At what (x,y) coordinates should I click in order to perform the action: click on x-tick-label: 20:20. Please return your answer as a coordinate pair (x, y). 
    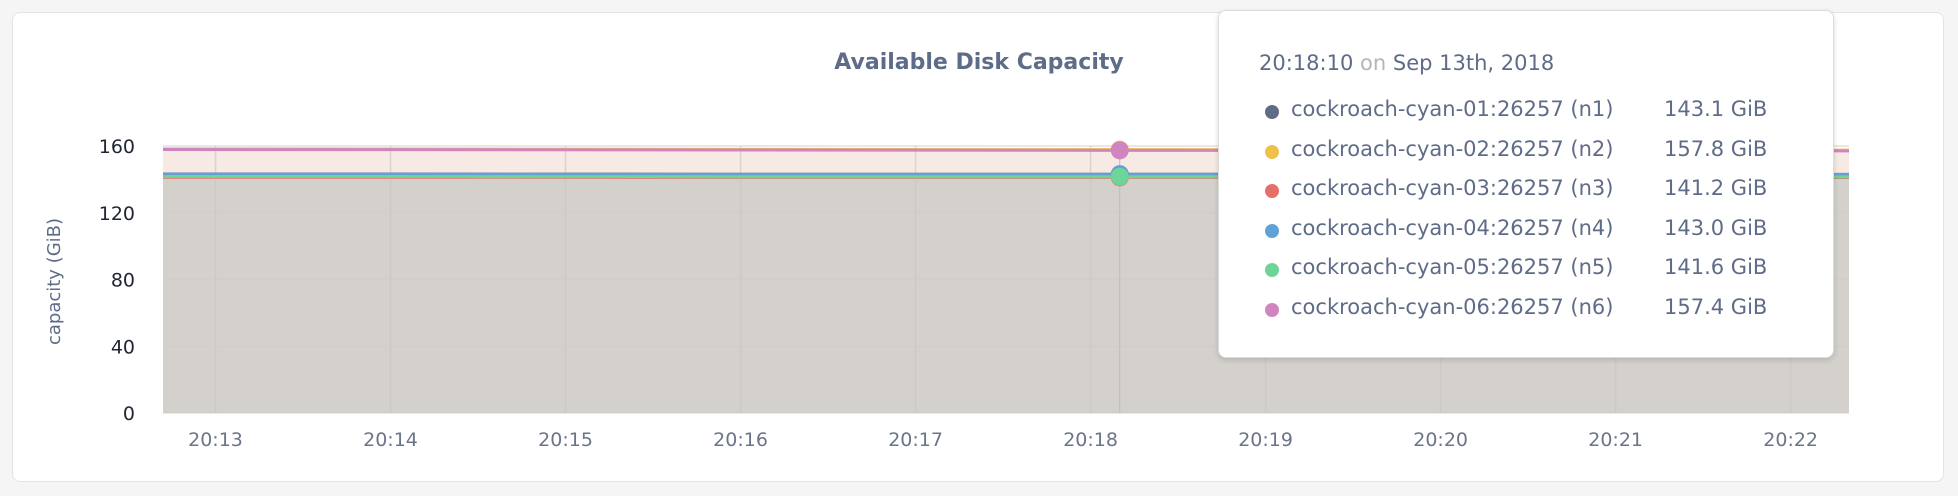
    Looking at the image, I should click on (1440, 440).